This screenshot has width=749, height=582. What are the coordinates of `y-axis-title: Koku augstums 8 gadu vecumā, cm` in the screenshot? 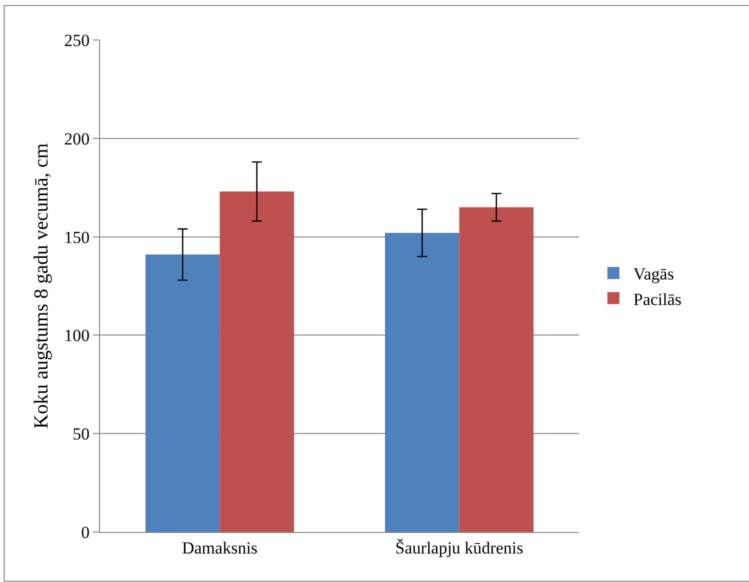 It's located at (41, 285).